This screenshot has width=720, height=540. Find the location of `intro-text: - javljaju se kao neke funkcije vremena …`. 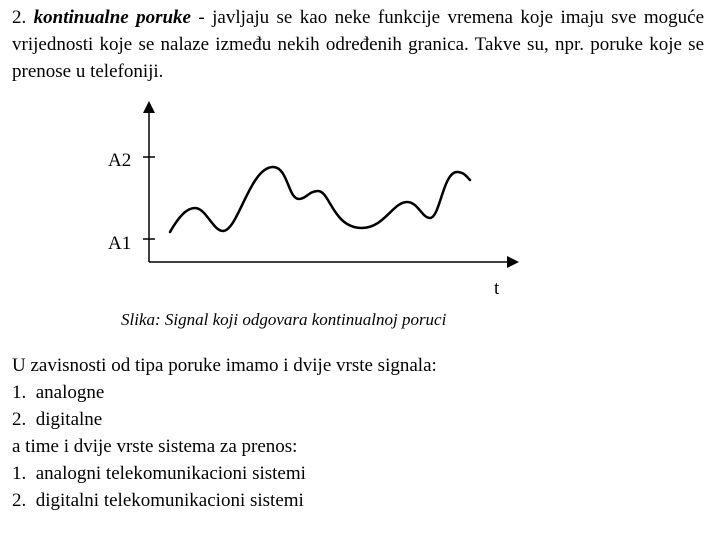

intro-text: - javljaju se kao neke funkcije vremena … is located at coordinates (358, 44).